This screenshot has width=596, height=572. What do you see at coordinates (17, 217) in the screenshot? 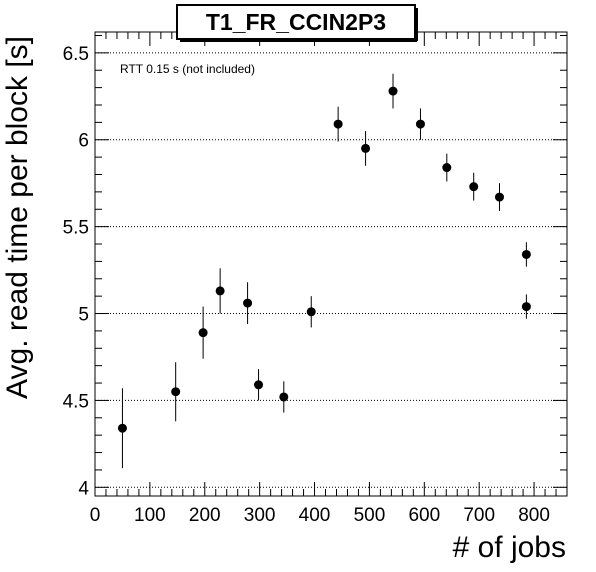
I see `y-axis-title: Avg. read time per block [s]` at bounding box center [17, 217].